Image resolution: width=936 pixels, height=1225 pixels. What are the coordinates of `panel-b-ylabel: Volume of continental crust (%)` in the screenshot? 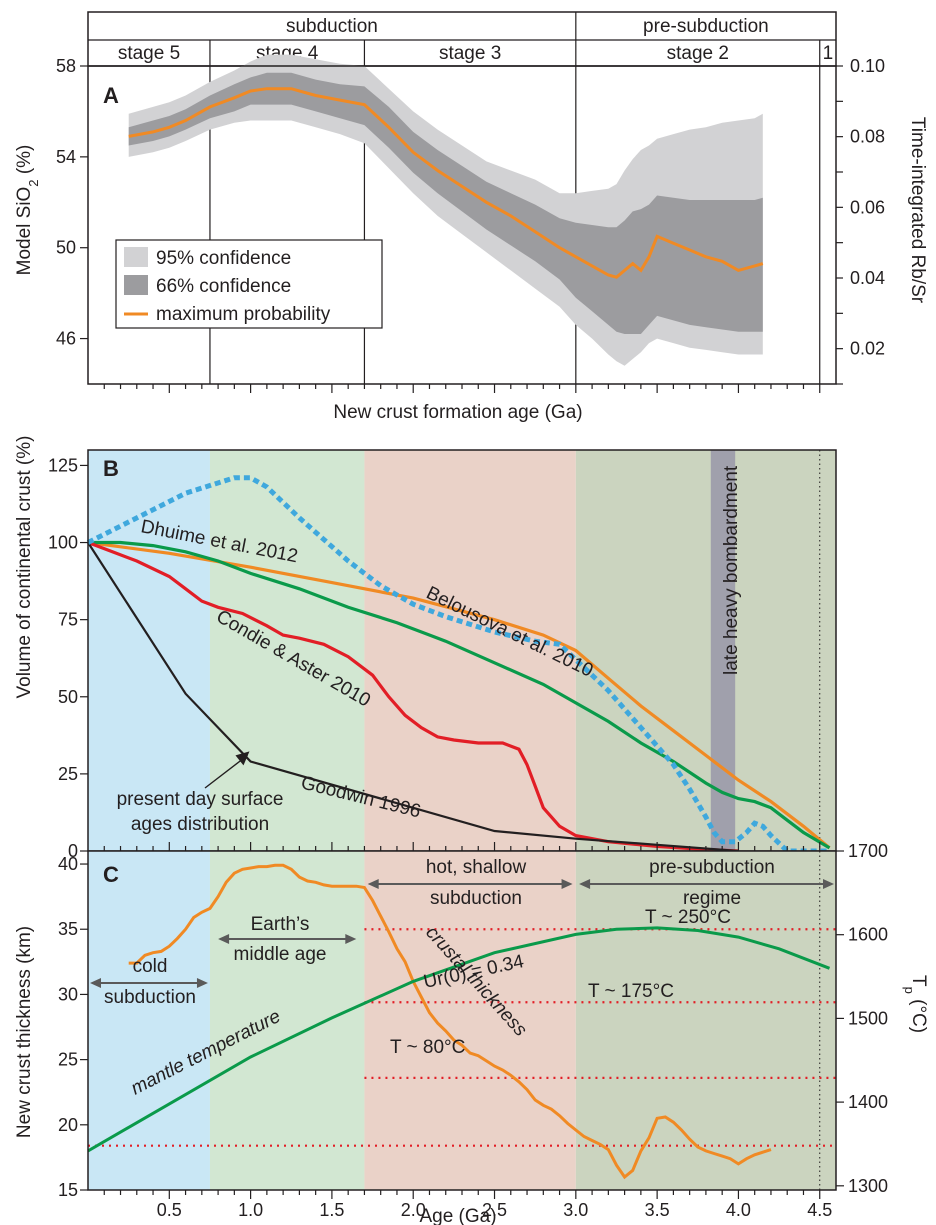 It's located at (24, 567).